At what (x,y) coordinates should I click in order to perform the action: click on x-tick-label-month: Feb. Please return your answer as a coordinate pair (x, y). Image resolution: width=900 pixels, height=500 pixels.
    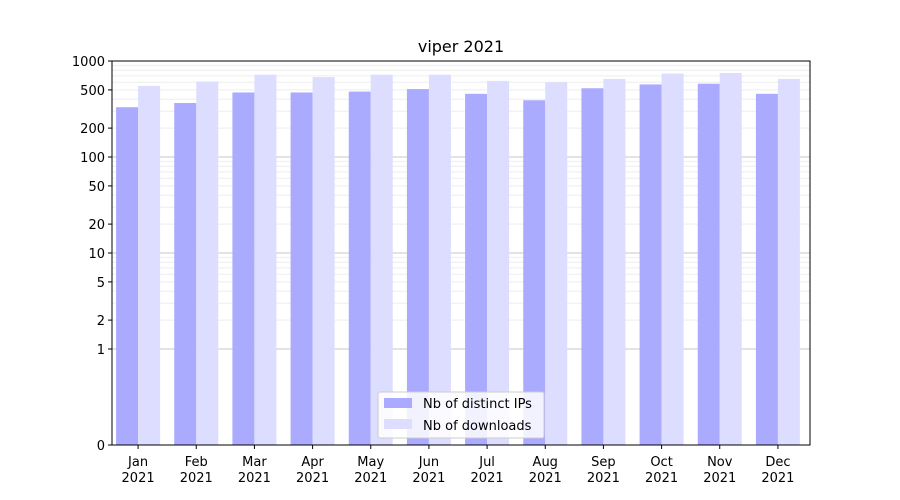
    Looking at the image, I should click on (196, 462).